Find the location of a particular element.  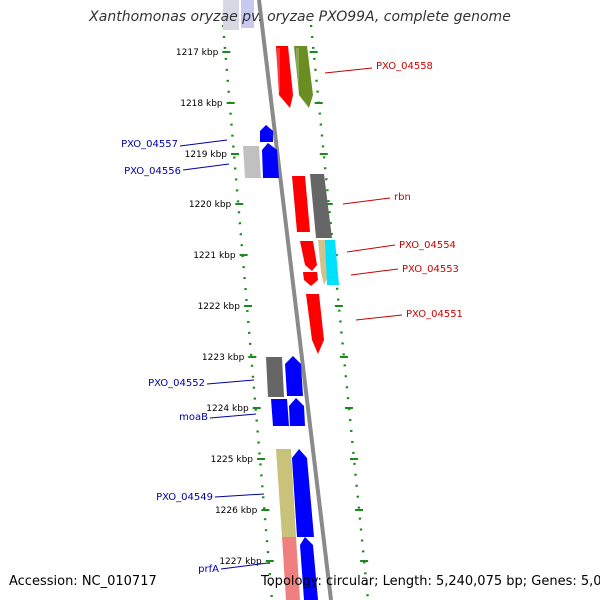

genome-backbone is located at coordinates (295, 300).